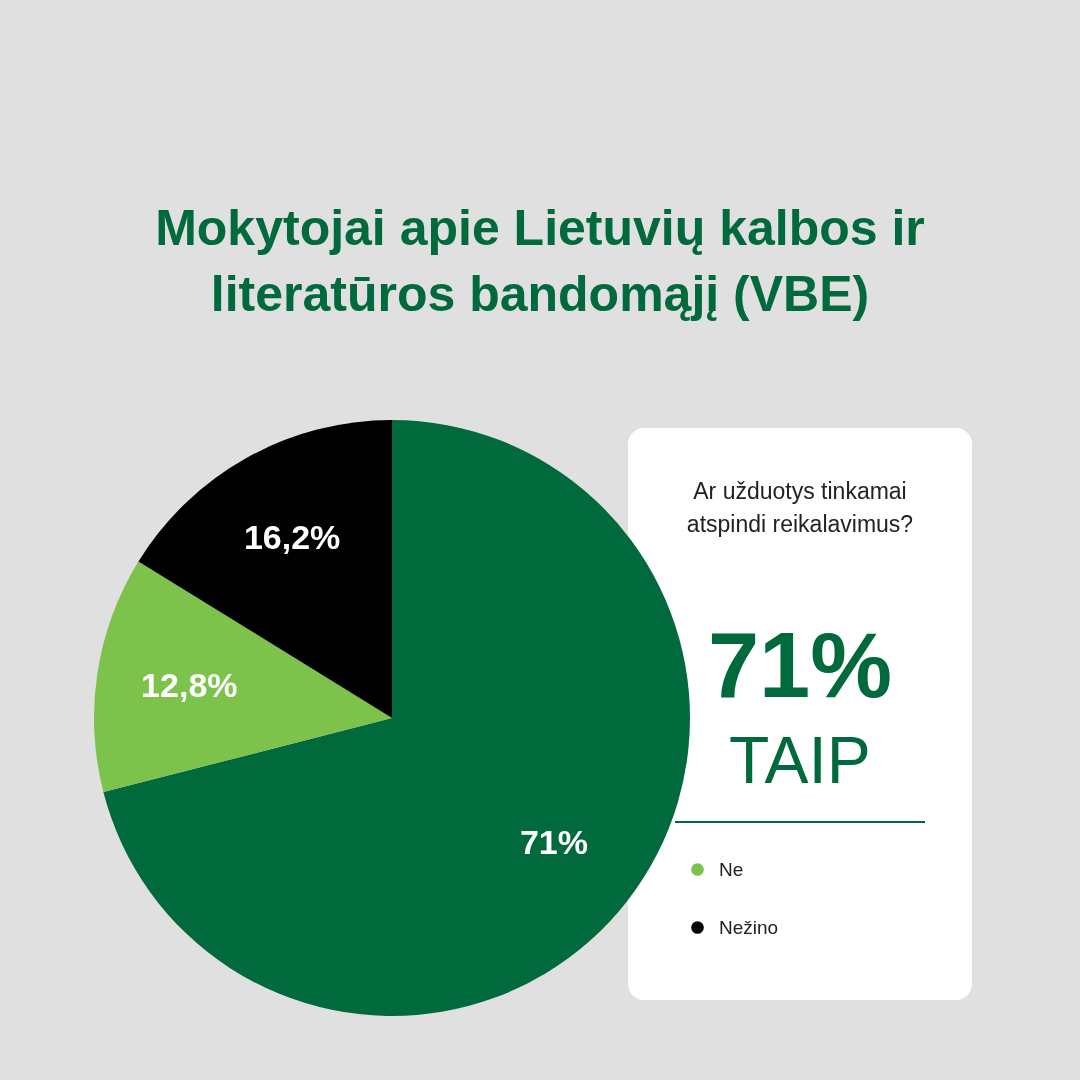 The height and width of the screenshot is (1080, 1080). Describe the element at coordinates (800, 508) in the screenshot. I see `text: Ar užduotys tinkamai atspindi reikalavimus?` at that location.